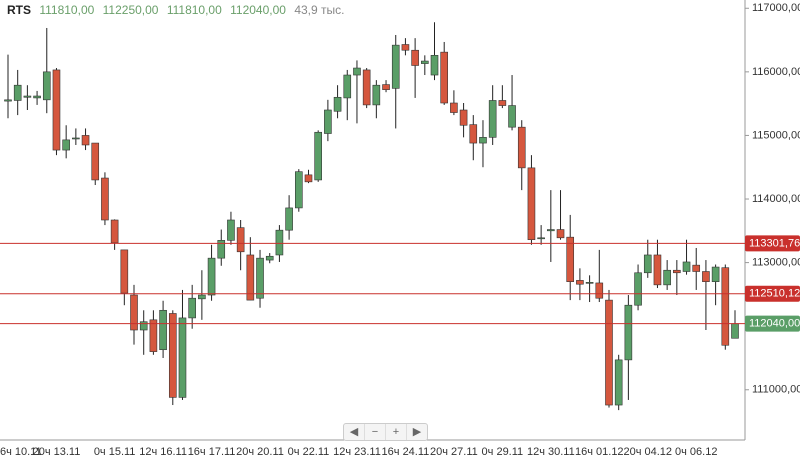 The height and width of the screenshot is (462, 800). Describe the element at coordinates (774, 324) in the screenshot. I see `level-label: 112040,00` at that location.